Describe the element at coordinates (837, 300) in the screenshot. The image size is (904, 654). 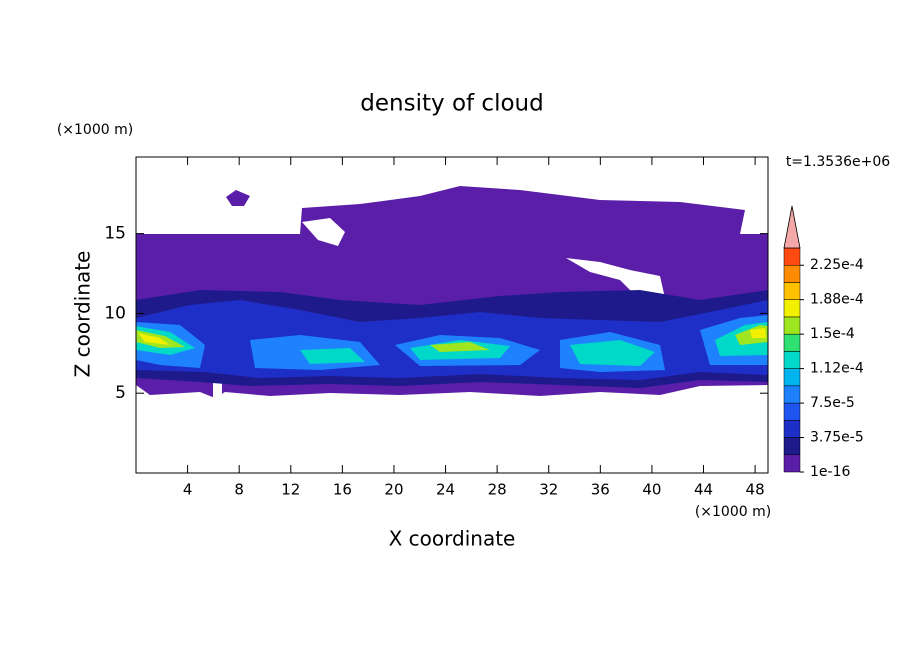
I see `colorbar-tick-label: 1.88e-4` at that location.